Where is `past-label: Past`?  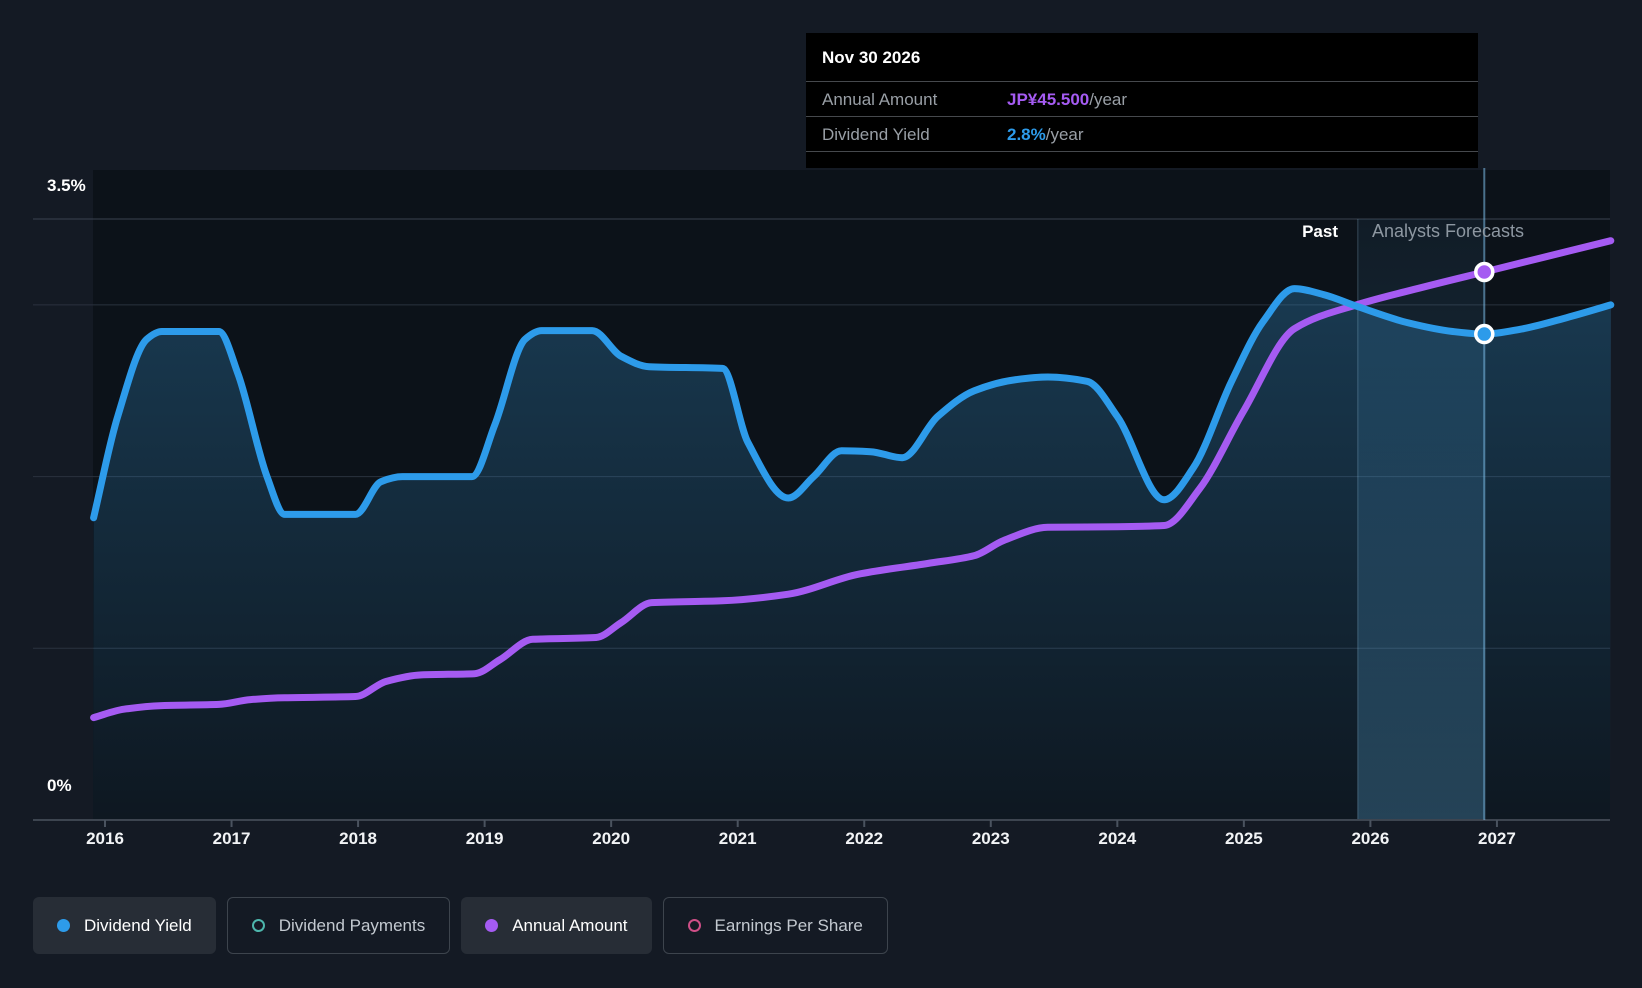 past-label: Past is located at coordinates (1320, 231).